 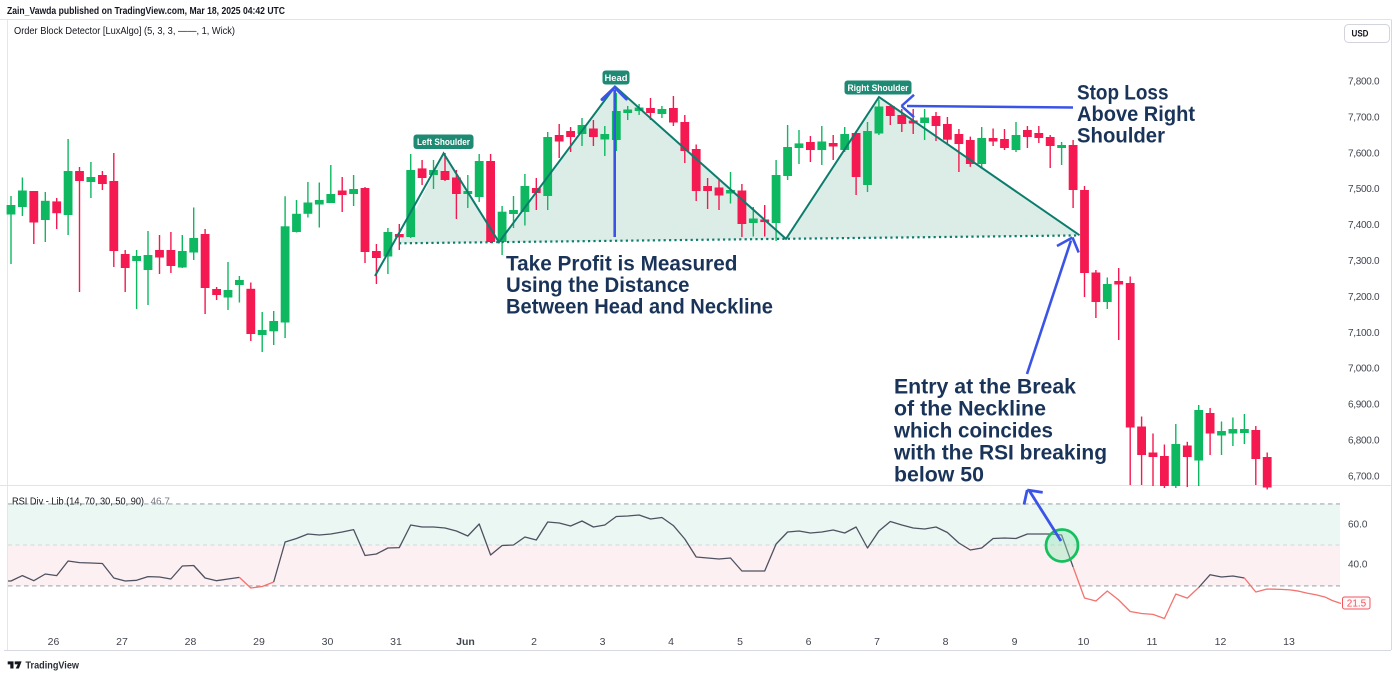 What do you see at coordinates (639, 307) in the screenshot?
I see `svg-text: Between Head and Neckline` at bounding box center [639, 307].